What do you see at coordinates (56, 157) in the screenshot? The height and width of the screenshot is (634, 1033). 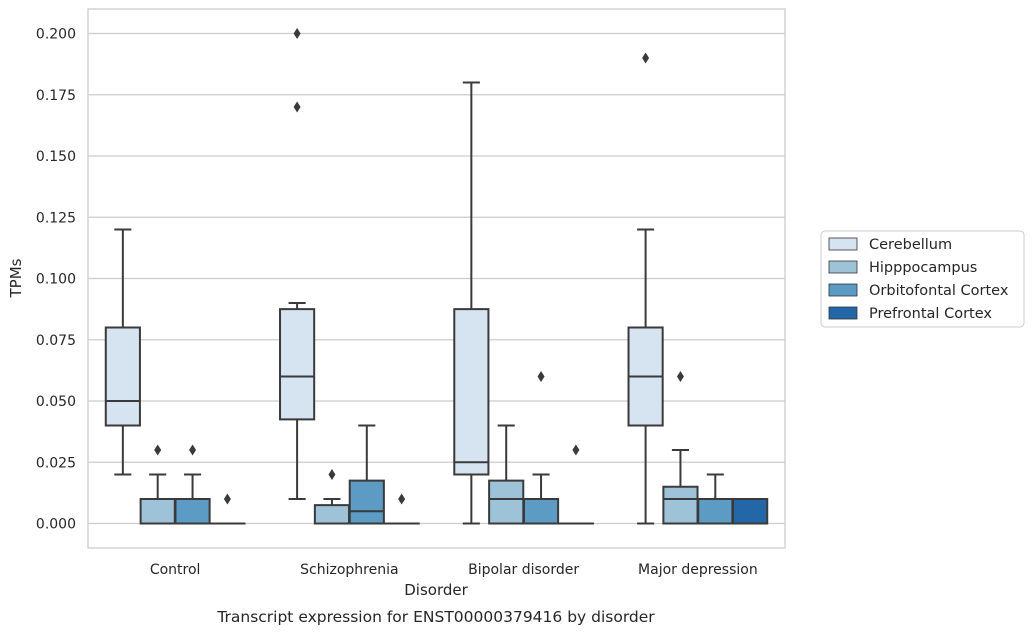 I see `y-tick-label: 0.150` at bounding box center [56, 157].